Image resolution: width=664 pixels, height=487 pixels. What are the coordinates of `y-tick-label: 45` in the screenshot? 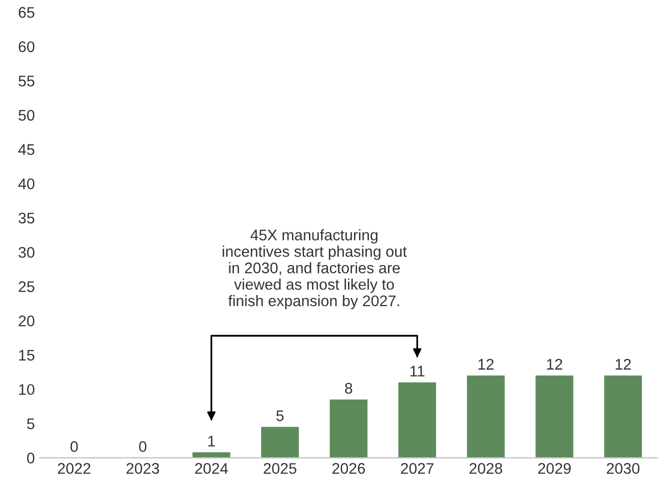 It's located at (26, 149).